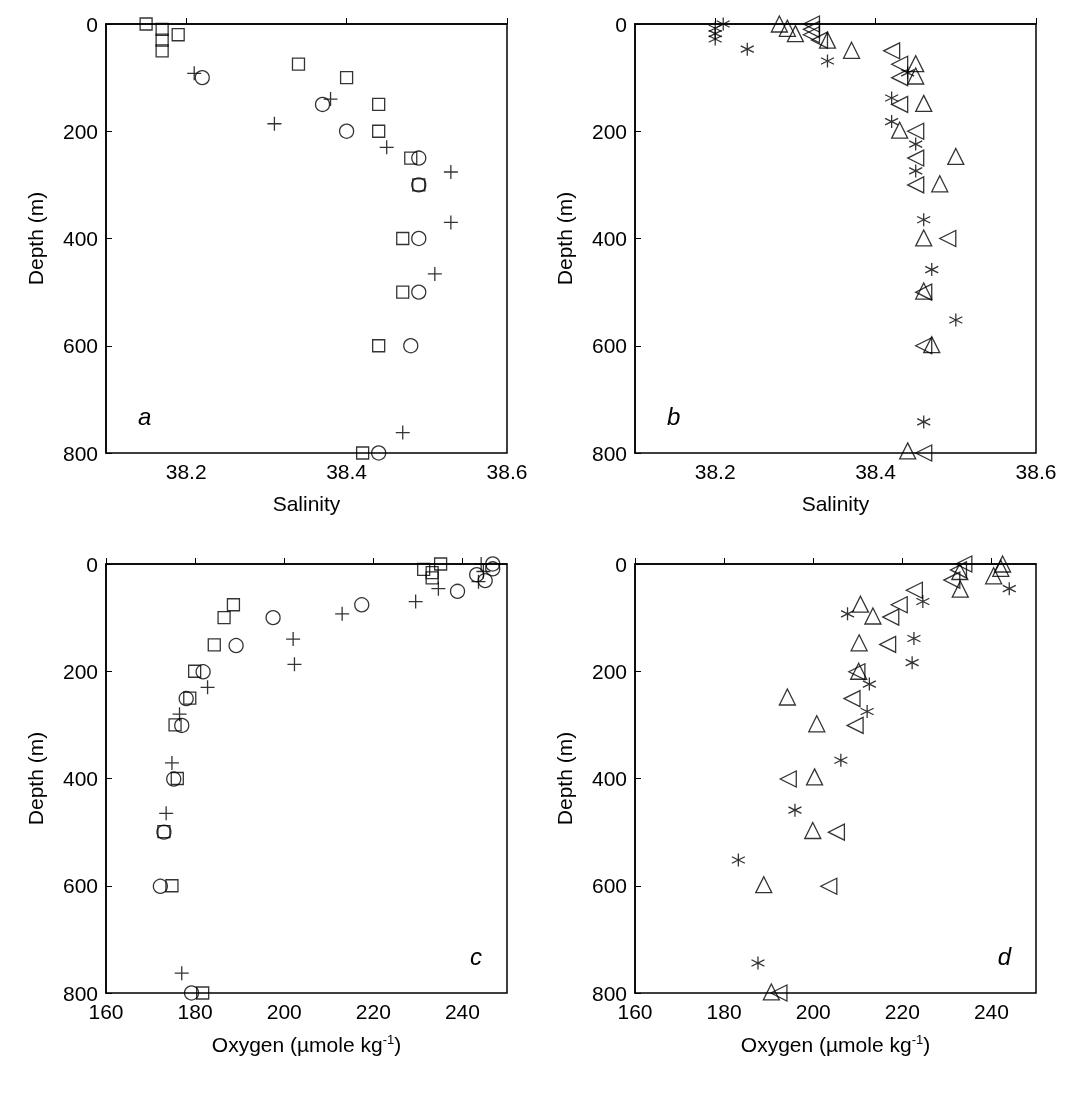 The width and height of the screenshot is (1074, 1095). Describe the element at coordinates (724, 1011) in the screenshot. I see `x-tick-label: 180` at that location.